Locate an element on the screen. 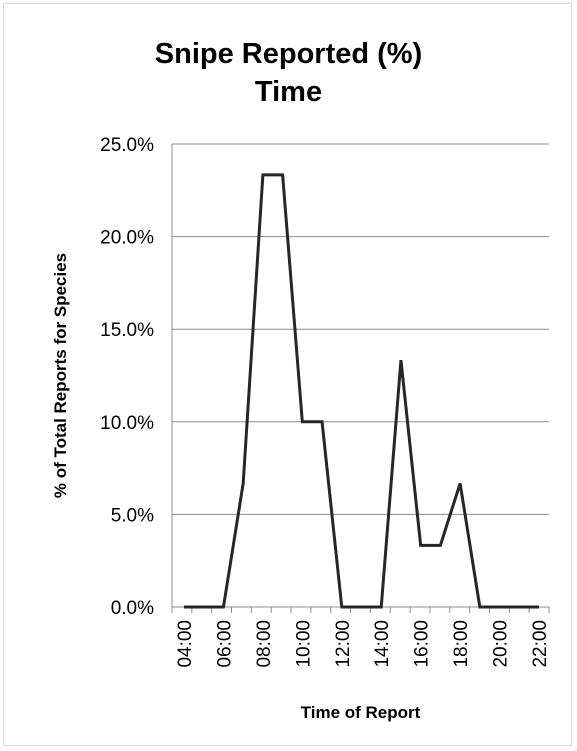 Image resolution: width=577 pixels, height=751 pixels. x-tick-label: 16:00 is located at coordinates (422, 644).